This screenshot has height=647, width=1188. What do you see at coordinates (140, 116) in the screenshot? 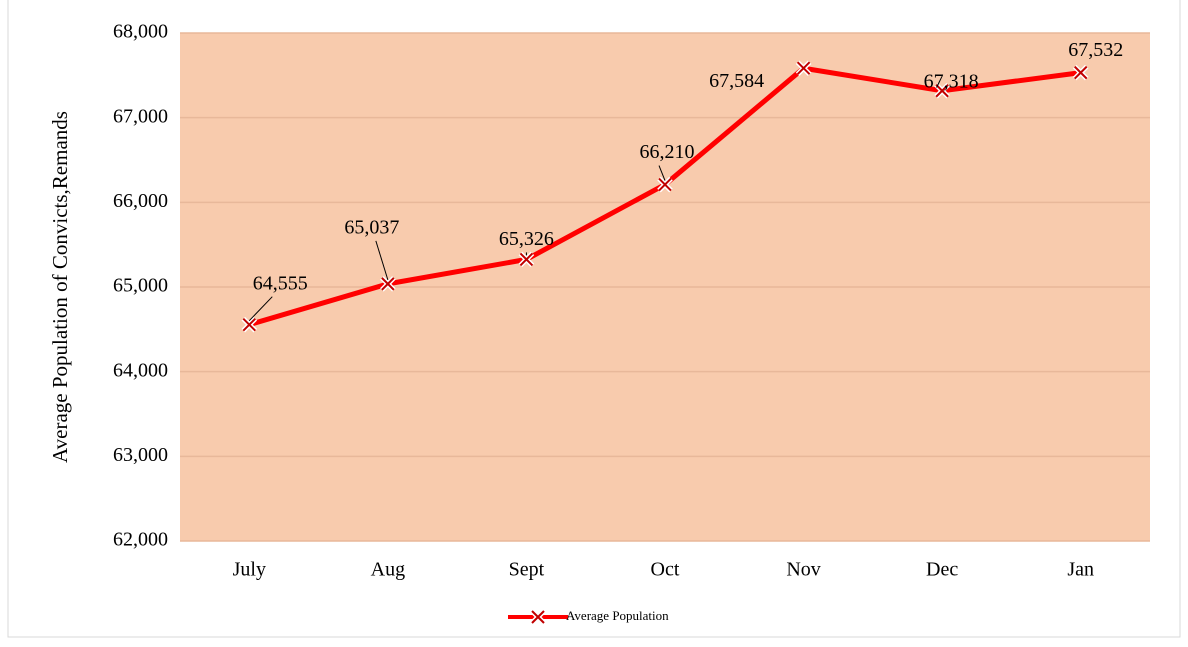
I see `y-tick-label: 67,000` at bounding box center [140, 116].